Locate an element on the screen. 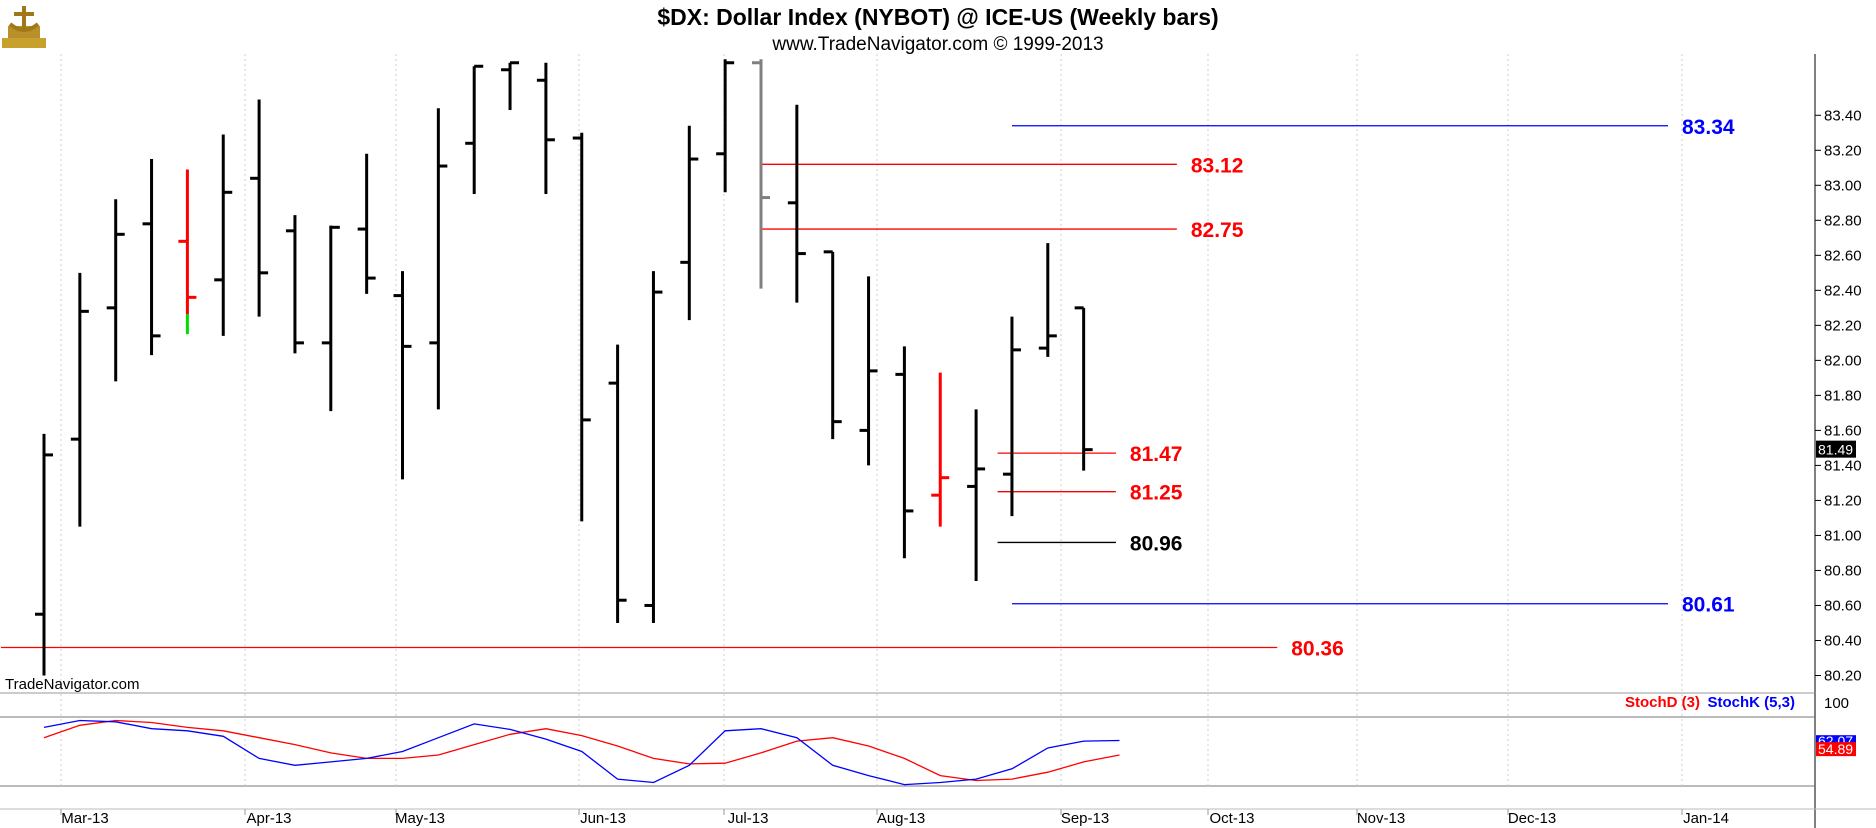 Image resolution: width=1876 pixels, height=828 pixels. chart-subtitle: www.TradeNavigator.com © 1999-2013 is located at coordinates (937, 44).